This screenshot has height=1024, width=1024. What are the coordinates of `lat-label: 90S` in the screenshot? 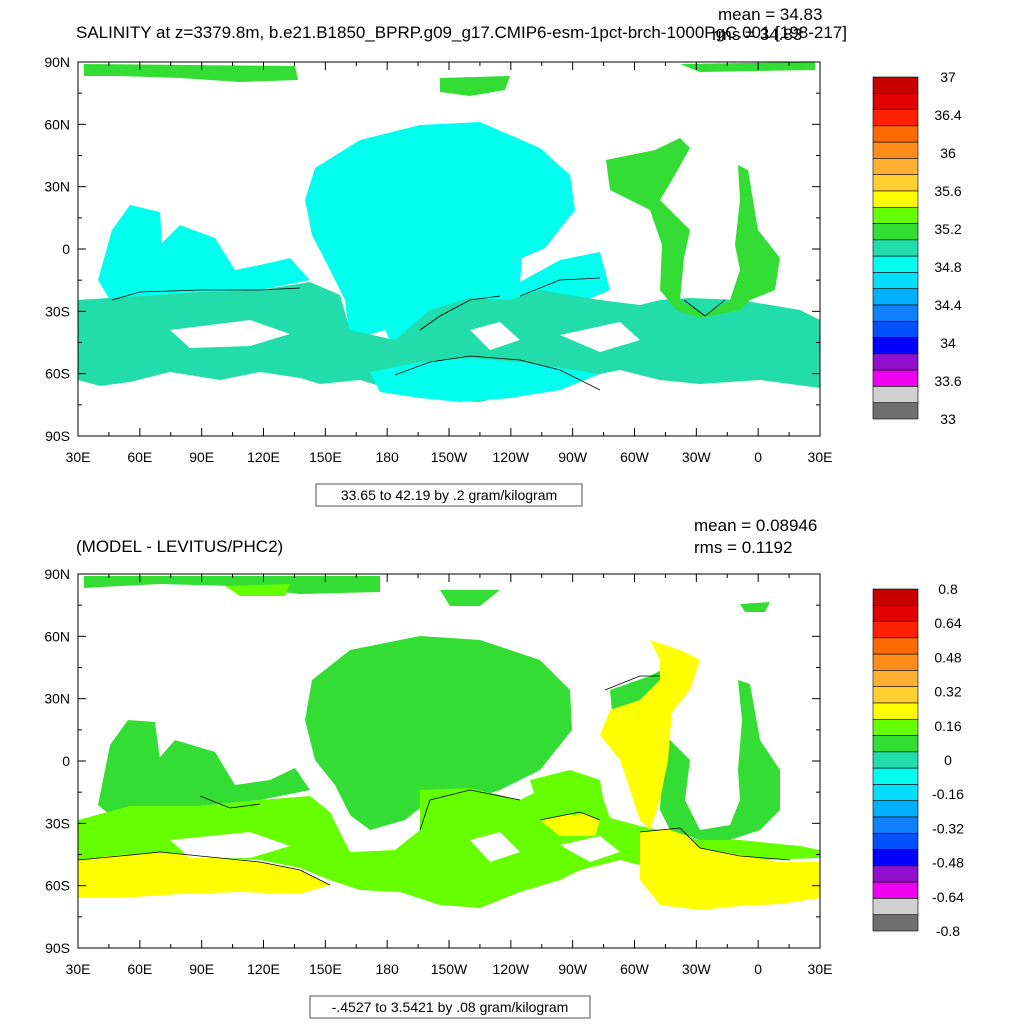 It's located at (57, 436).